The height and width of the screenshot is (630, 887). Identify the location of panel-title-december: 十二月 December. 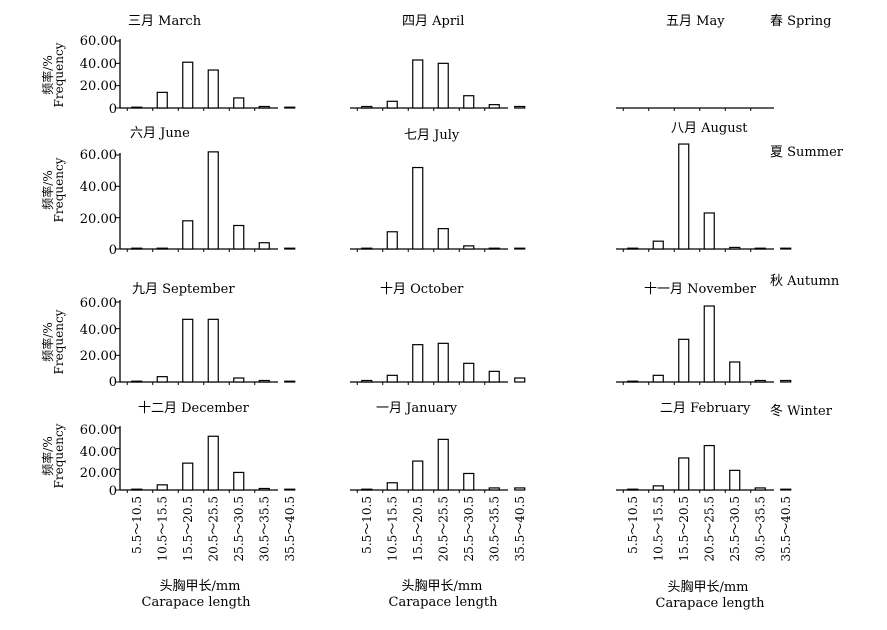
(194, 408).